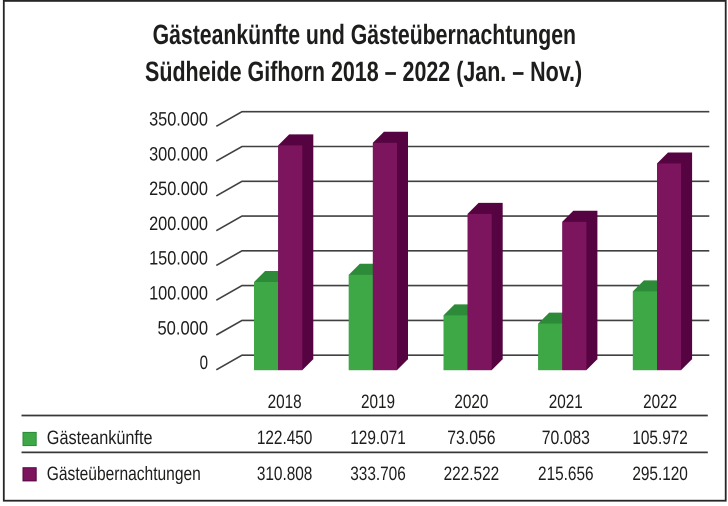  Describe the element at coordinates (471, 438) in the screenshot. I see `svg-text: 73.056` at that location.